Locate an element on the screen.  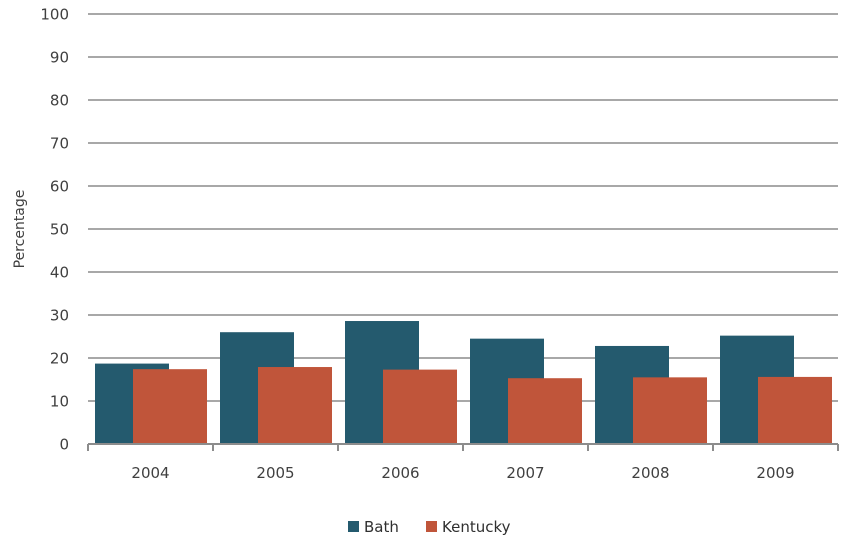
y-tick-label-70: 70 is located at coordinates (59, 144).